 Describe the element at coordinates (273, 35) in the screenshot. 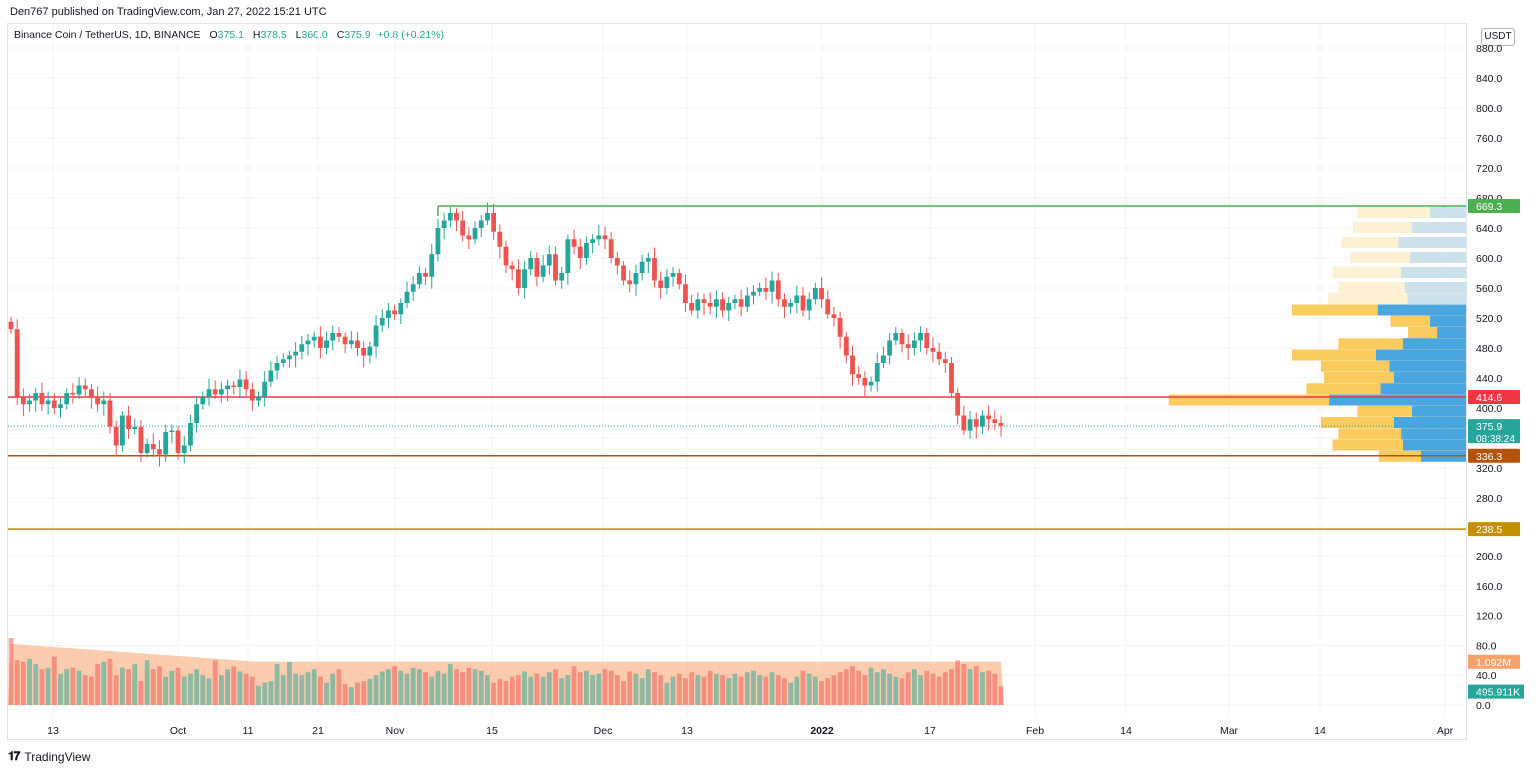

I see `high-value: 378.5` at that location.